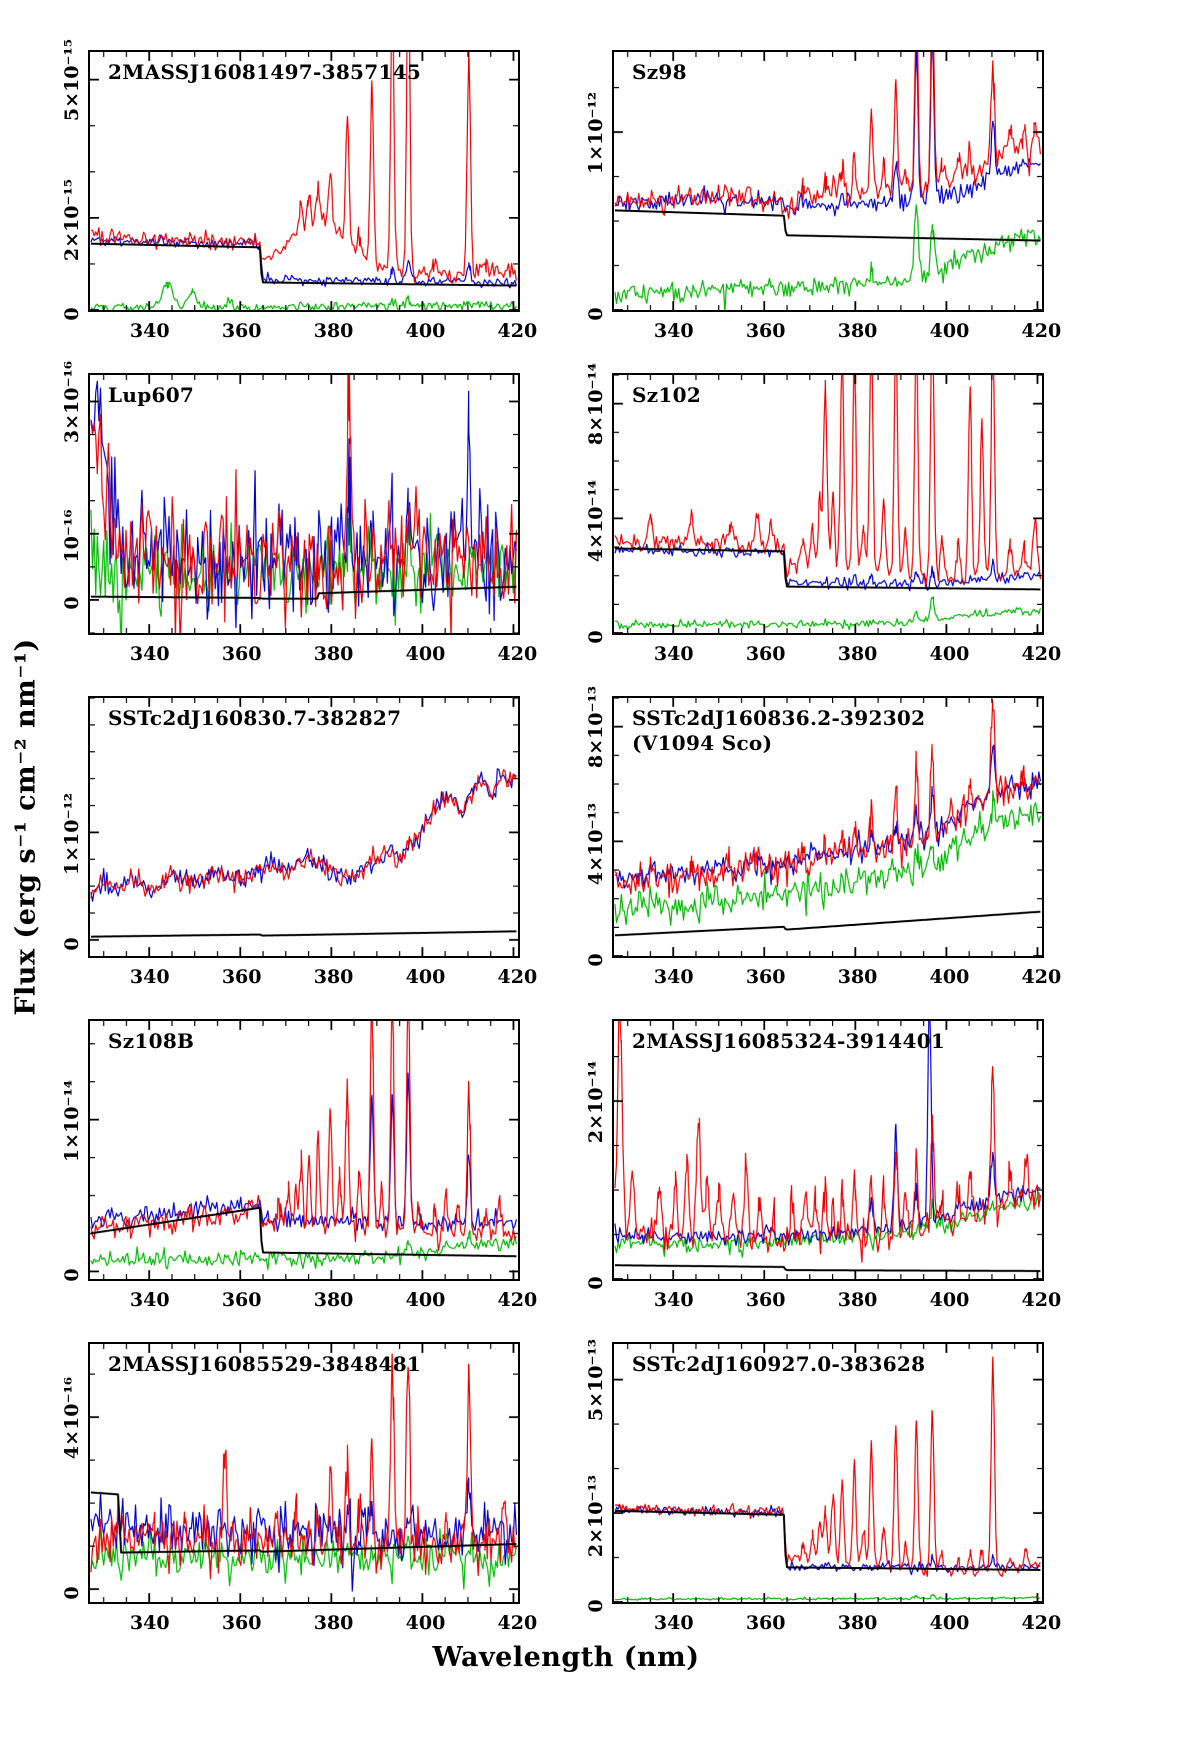  What do you see at coordinates (72, 1418) in the screenshot?
I see `y-tick-label: 4×10⁻¹⁶` at bounding box center [72, 1418].